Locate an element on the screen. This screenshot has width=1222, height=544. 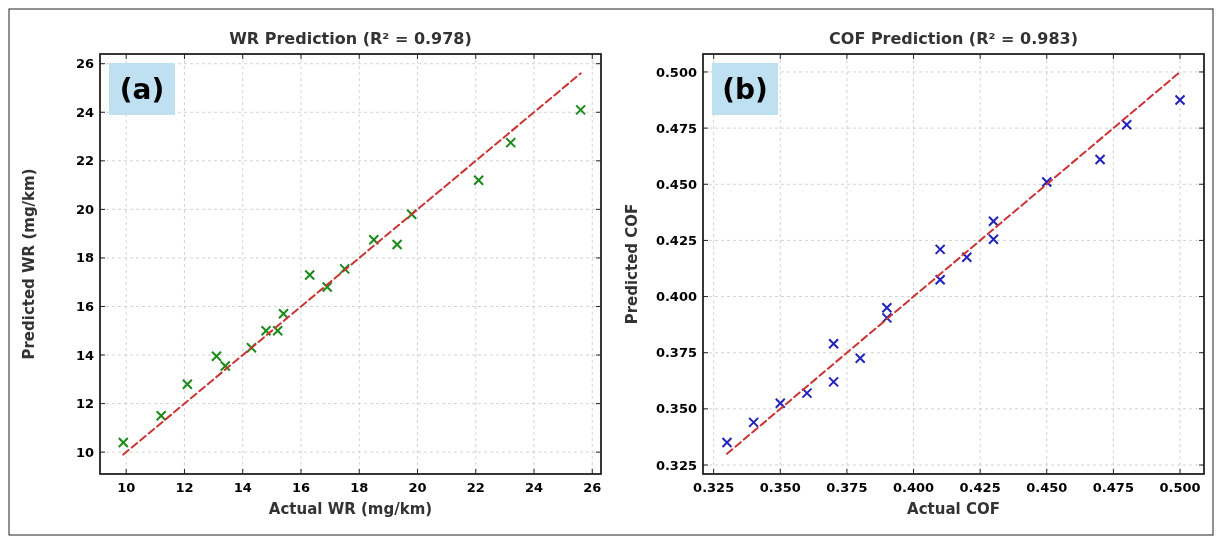
x-tick-label: 14 is located at coordinates (242, 487).